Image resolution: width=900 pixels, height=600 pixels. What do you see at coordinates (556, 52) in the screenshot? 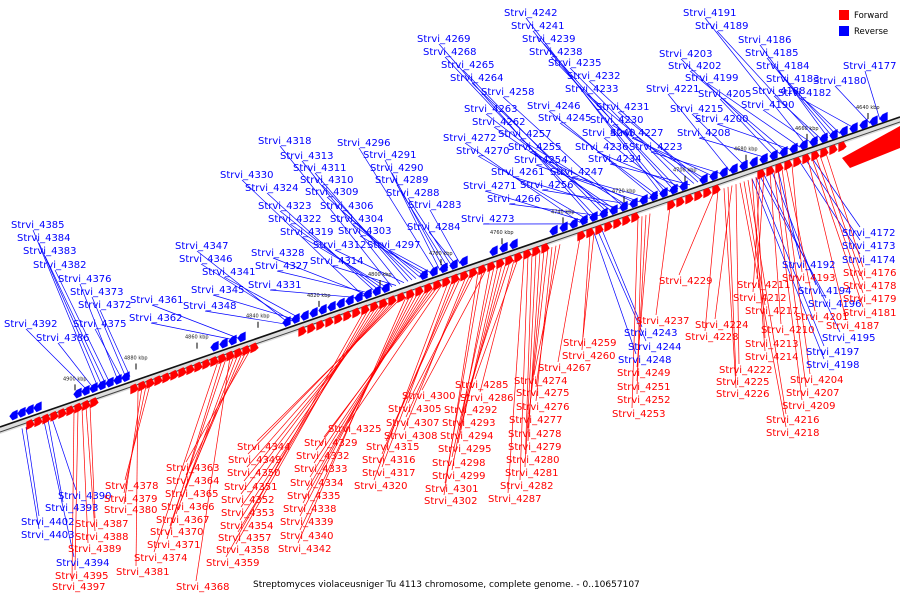
I see `gene-label: Strvi_4238` at bounding box center [556, 52].